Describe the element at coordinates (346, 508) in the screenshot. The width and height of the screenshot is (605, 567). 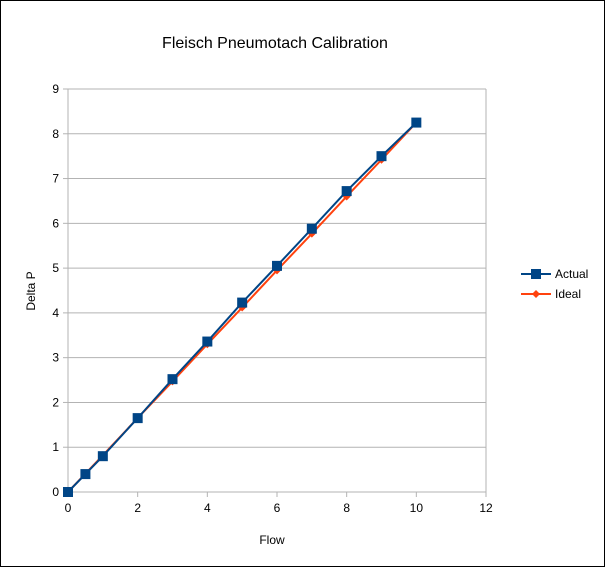
I see `x-tick-label-8: 8` at that location.